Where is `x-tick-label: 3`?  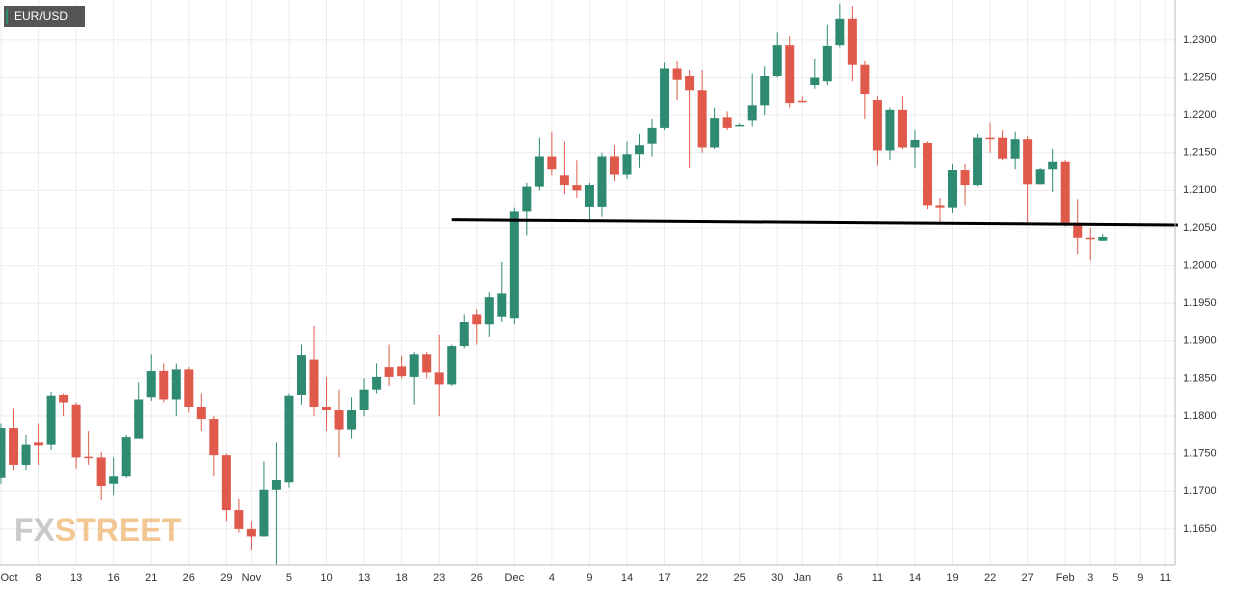
x-tick-label: 3 is located at coordinates (1090, 578).